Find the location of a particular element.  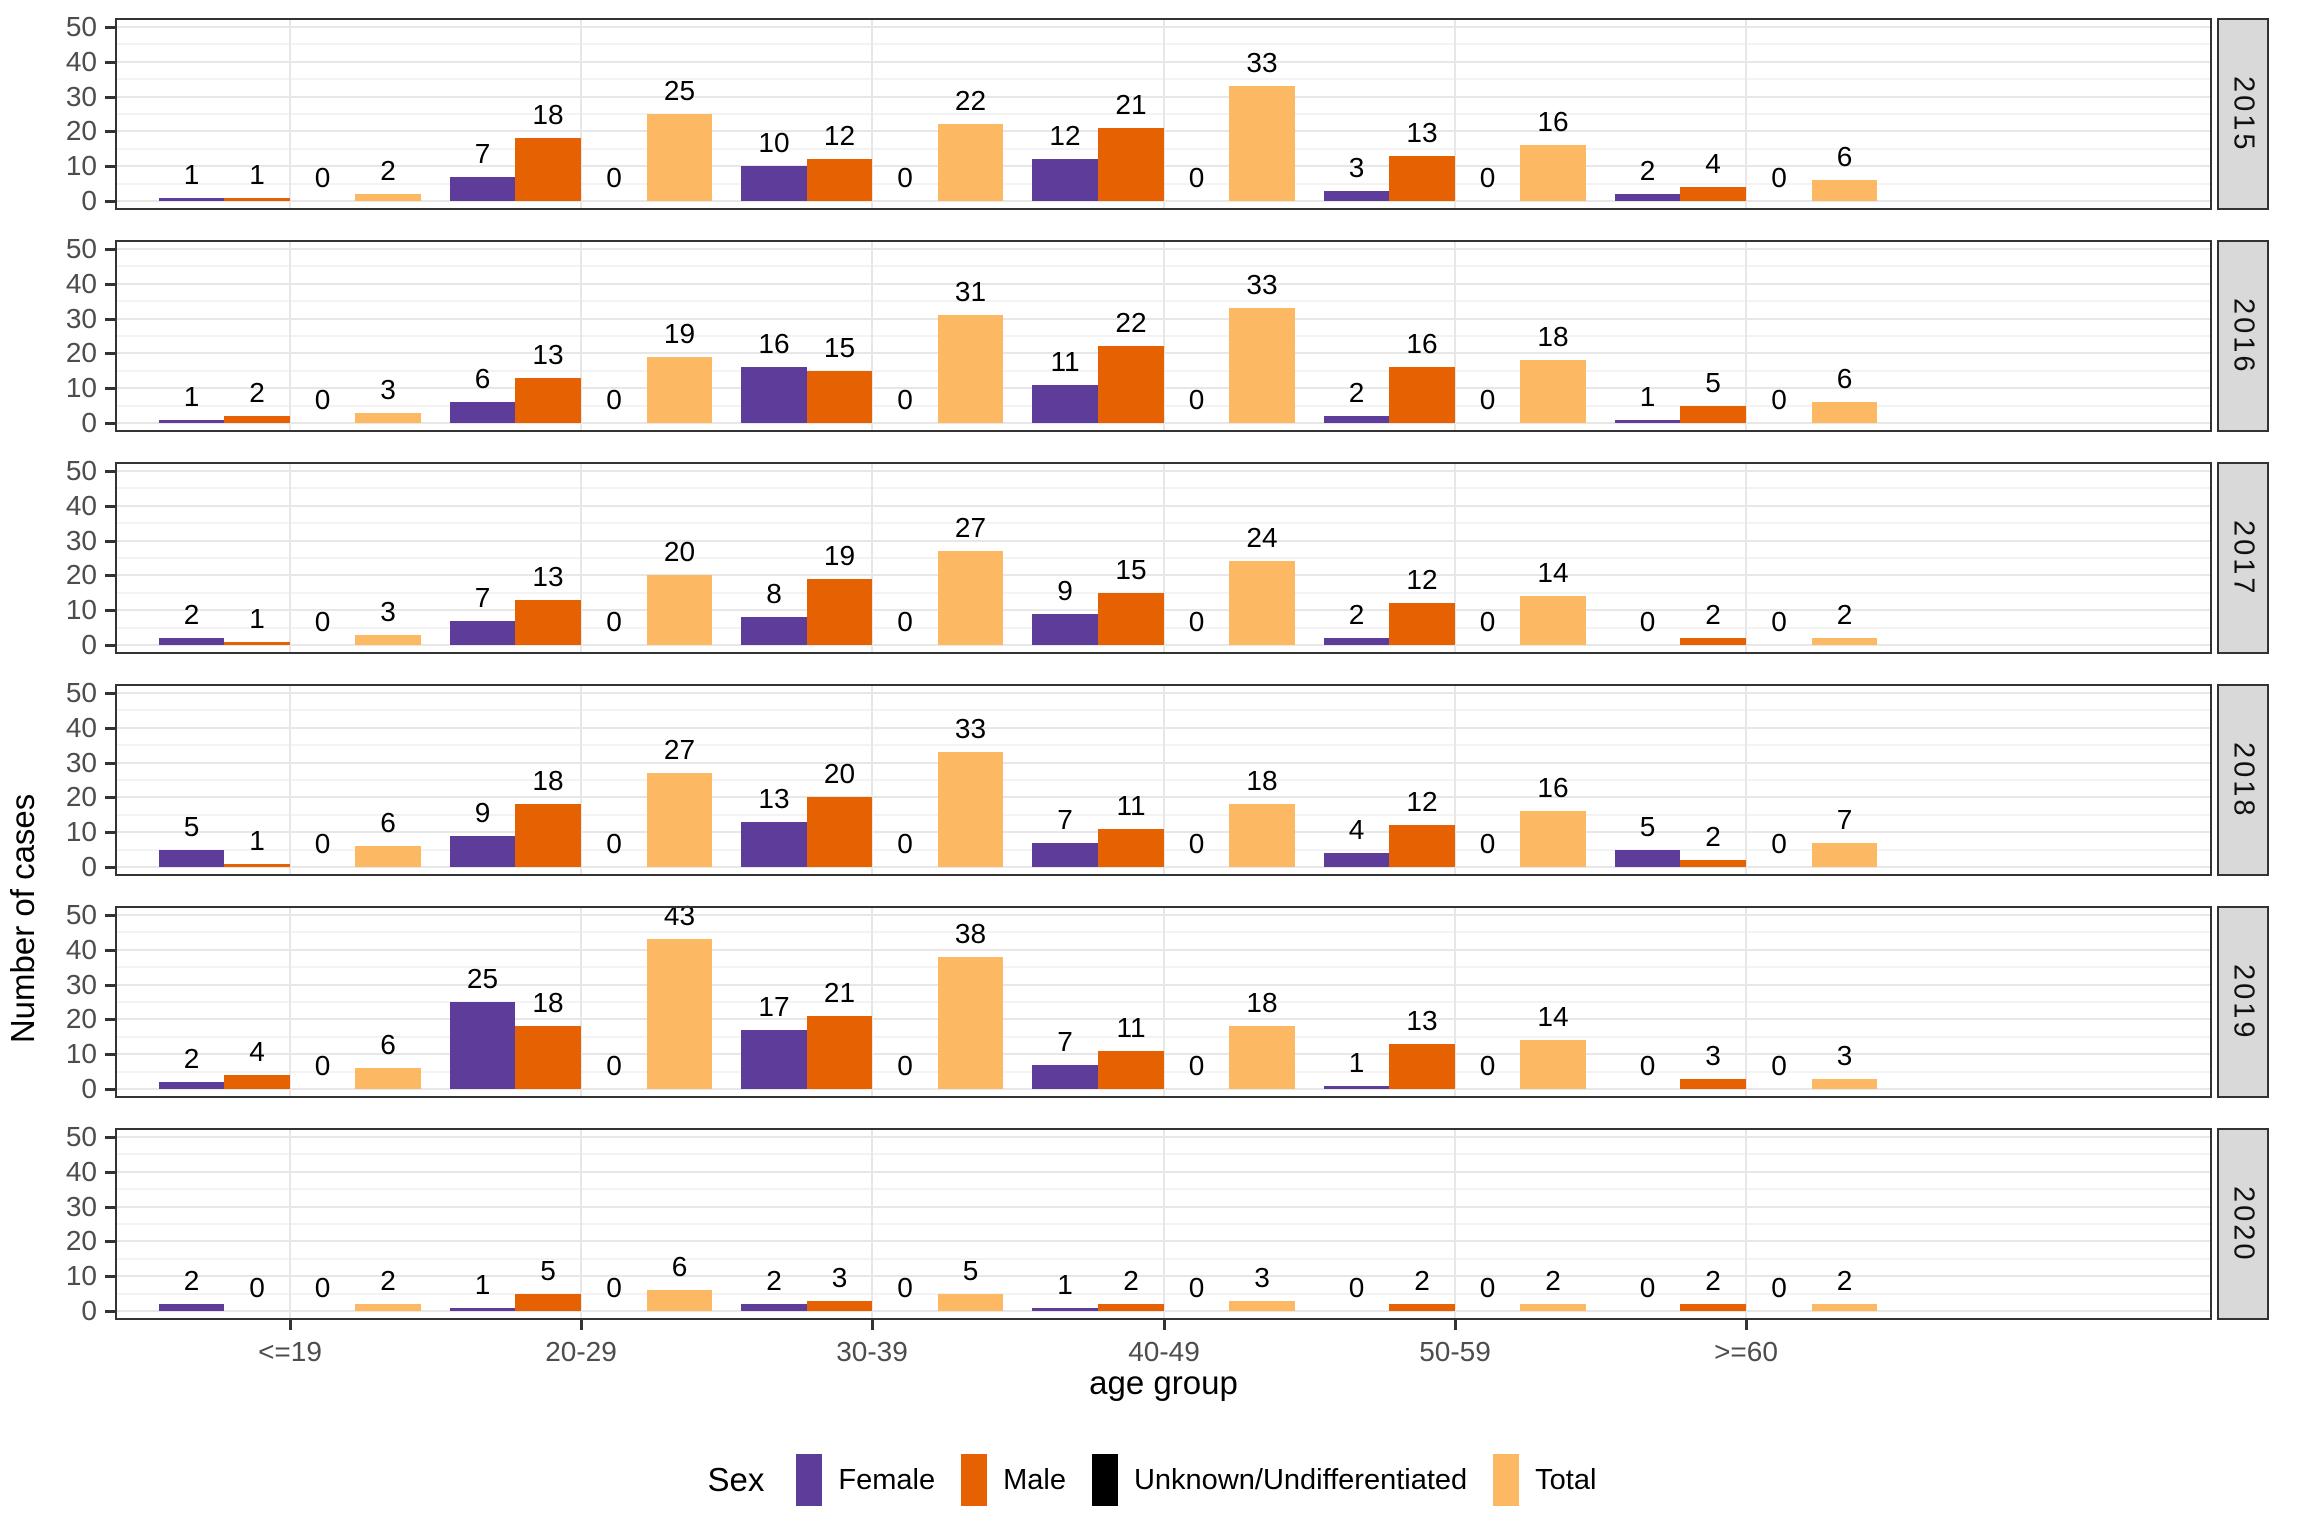

facet-strip-2016: 2016 is located at coordinates (2243, 336).